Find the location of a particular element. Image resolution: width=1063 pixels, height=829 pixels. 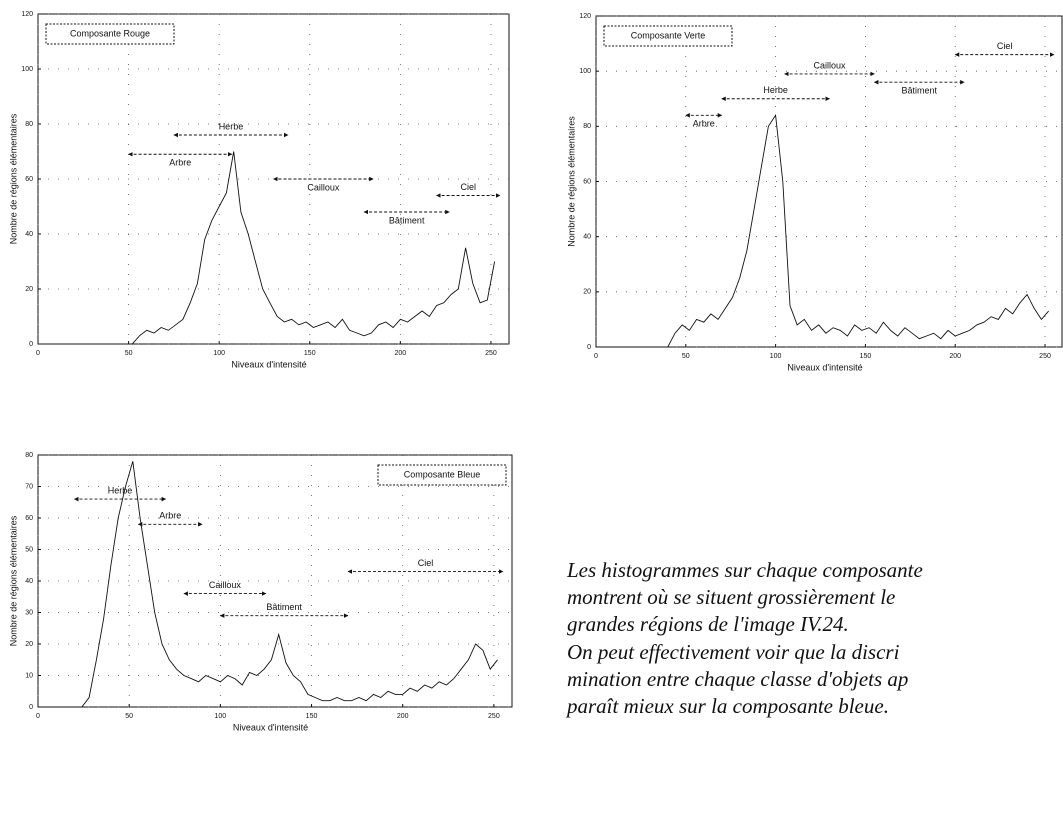

paragraph-line: mination entre chaque classe d'objets ap is located at coordinates (737, 679).